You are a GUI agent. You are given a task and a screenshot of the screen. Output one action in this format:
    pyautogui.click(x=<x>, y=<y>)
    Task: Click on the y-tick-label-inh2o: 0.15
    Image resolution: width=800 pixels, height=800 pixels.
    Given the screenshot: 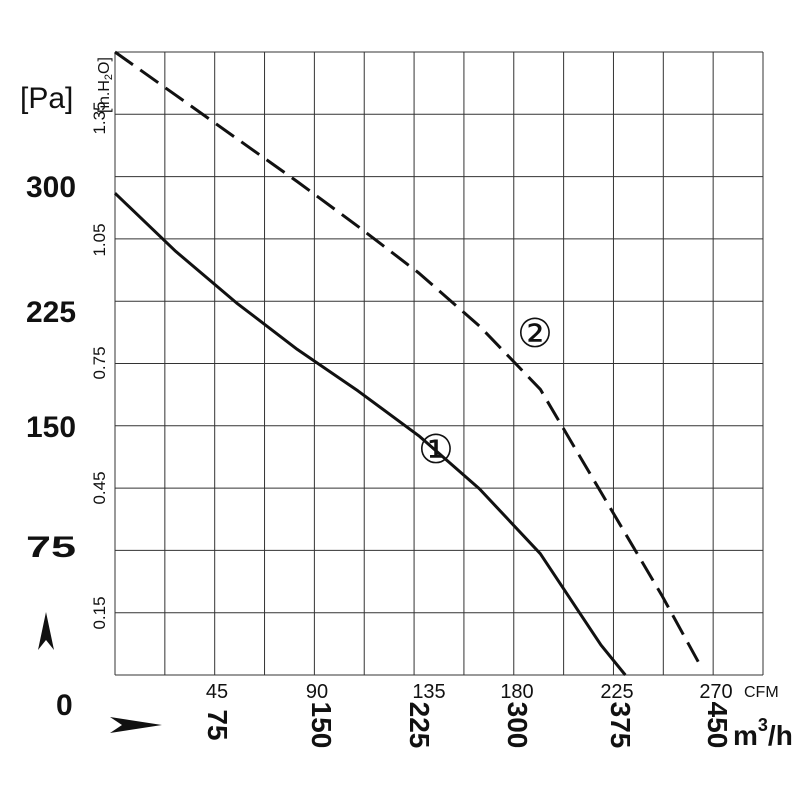 What is the action you would take?
    pyautogui.click(x=99, y=612)
    